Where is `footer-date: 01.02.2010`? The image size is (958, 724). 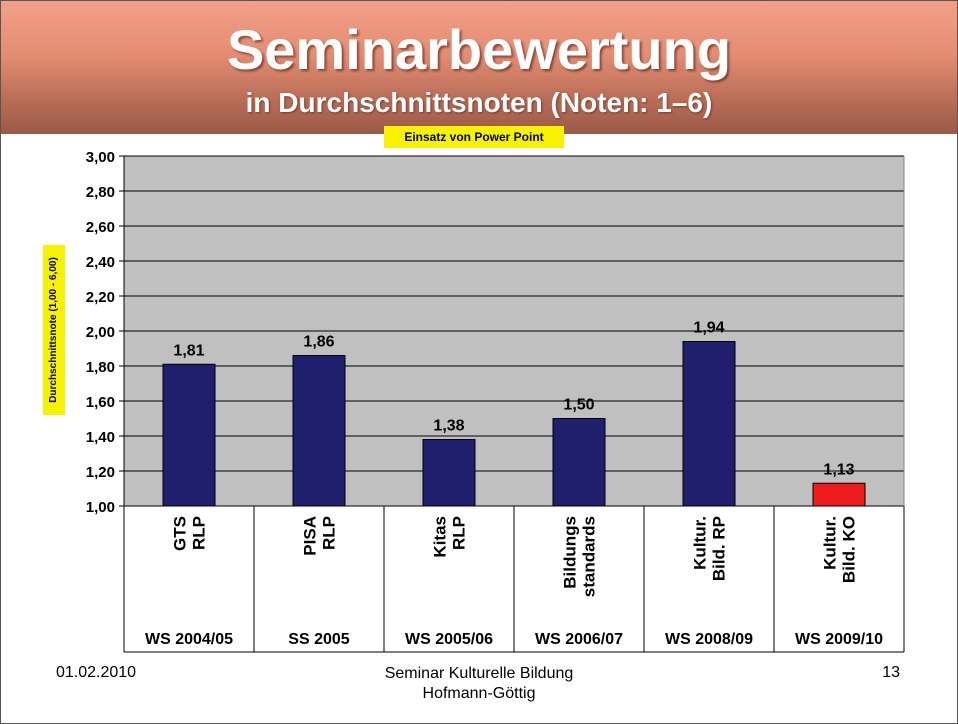 footer-date: 01.02.2010 is located at coordinates (96, 672).